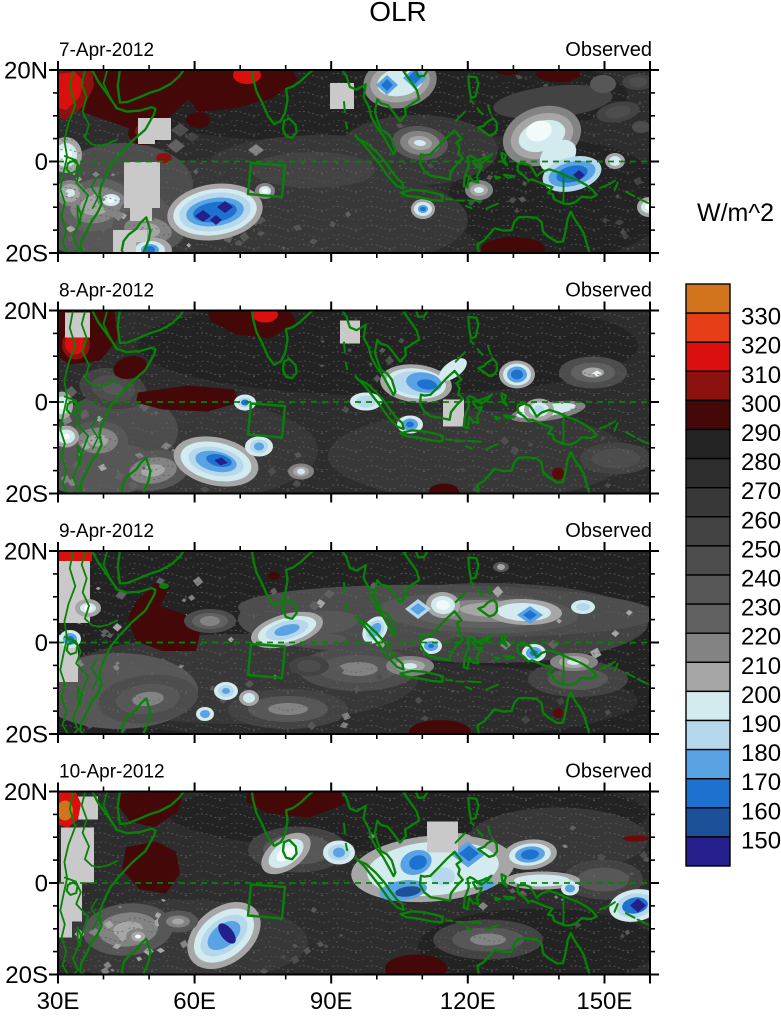  I want to click on svg-text: 190, so click(761, 724).